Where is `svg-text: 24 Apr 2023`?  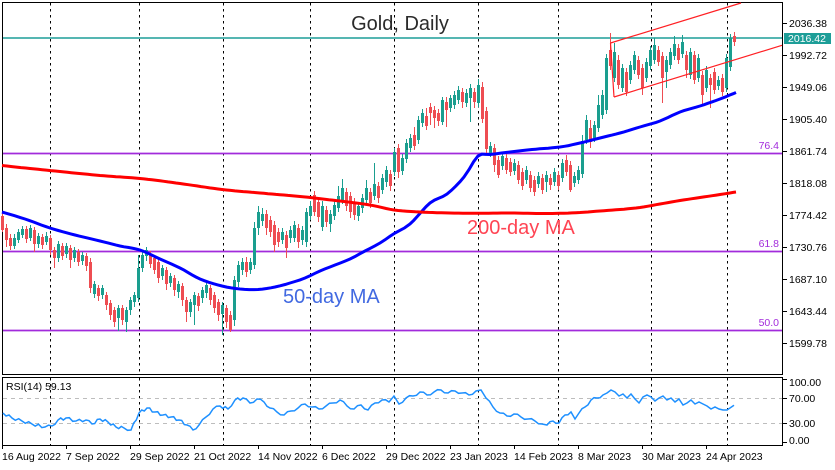
svg-text: 24 Apr 2023 is located at coordinates (734, 457).